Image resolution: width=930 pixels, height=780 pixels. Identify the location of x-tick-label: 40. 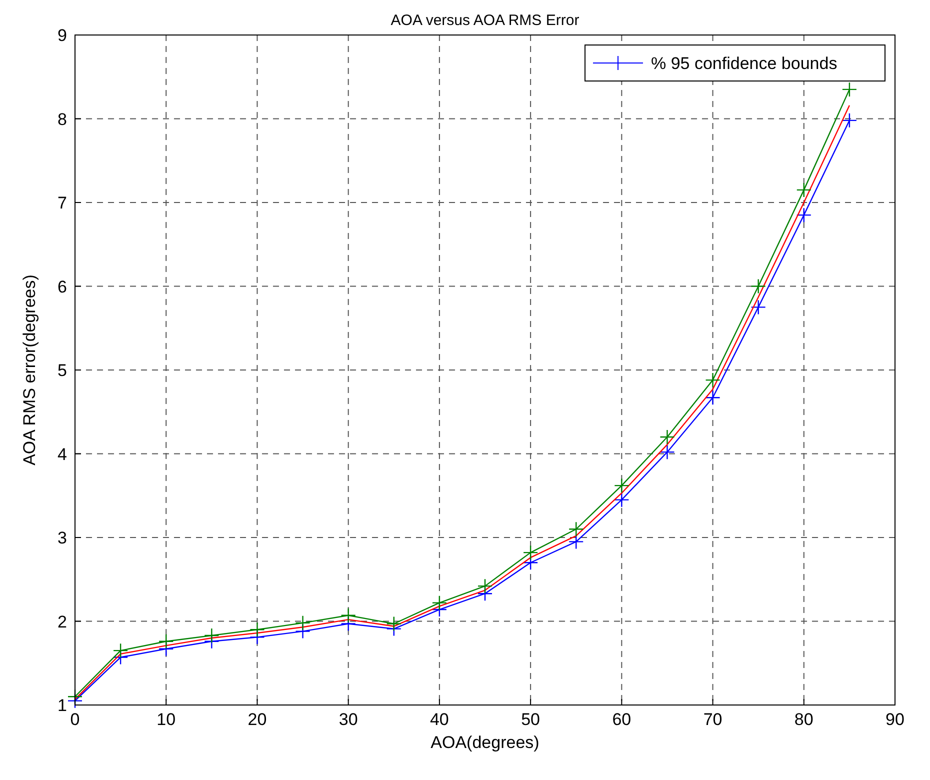
(439, 719).